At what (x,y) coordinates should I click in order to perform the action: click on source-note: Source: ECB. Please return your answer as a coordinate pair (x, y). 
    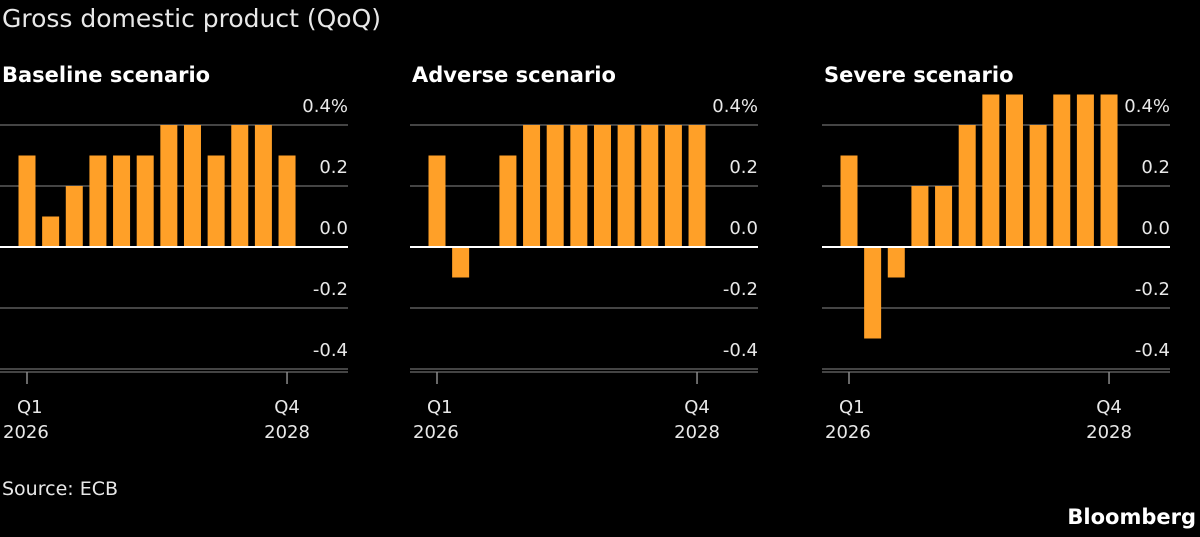
    Looking at the image, I should click on (60, 489).